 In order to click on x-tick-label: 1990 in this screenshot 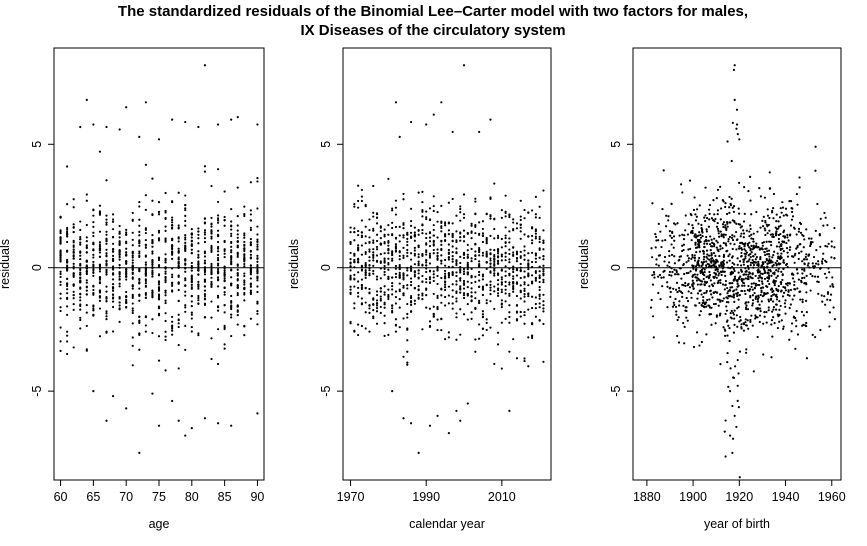, I will do `click(426, 497)`.